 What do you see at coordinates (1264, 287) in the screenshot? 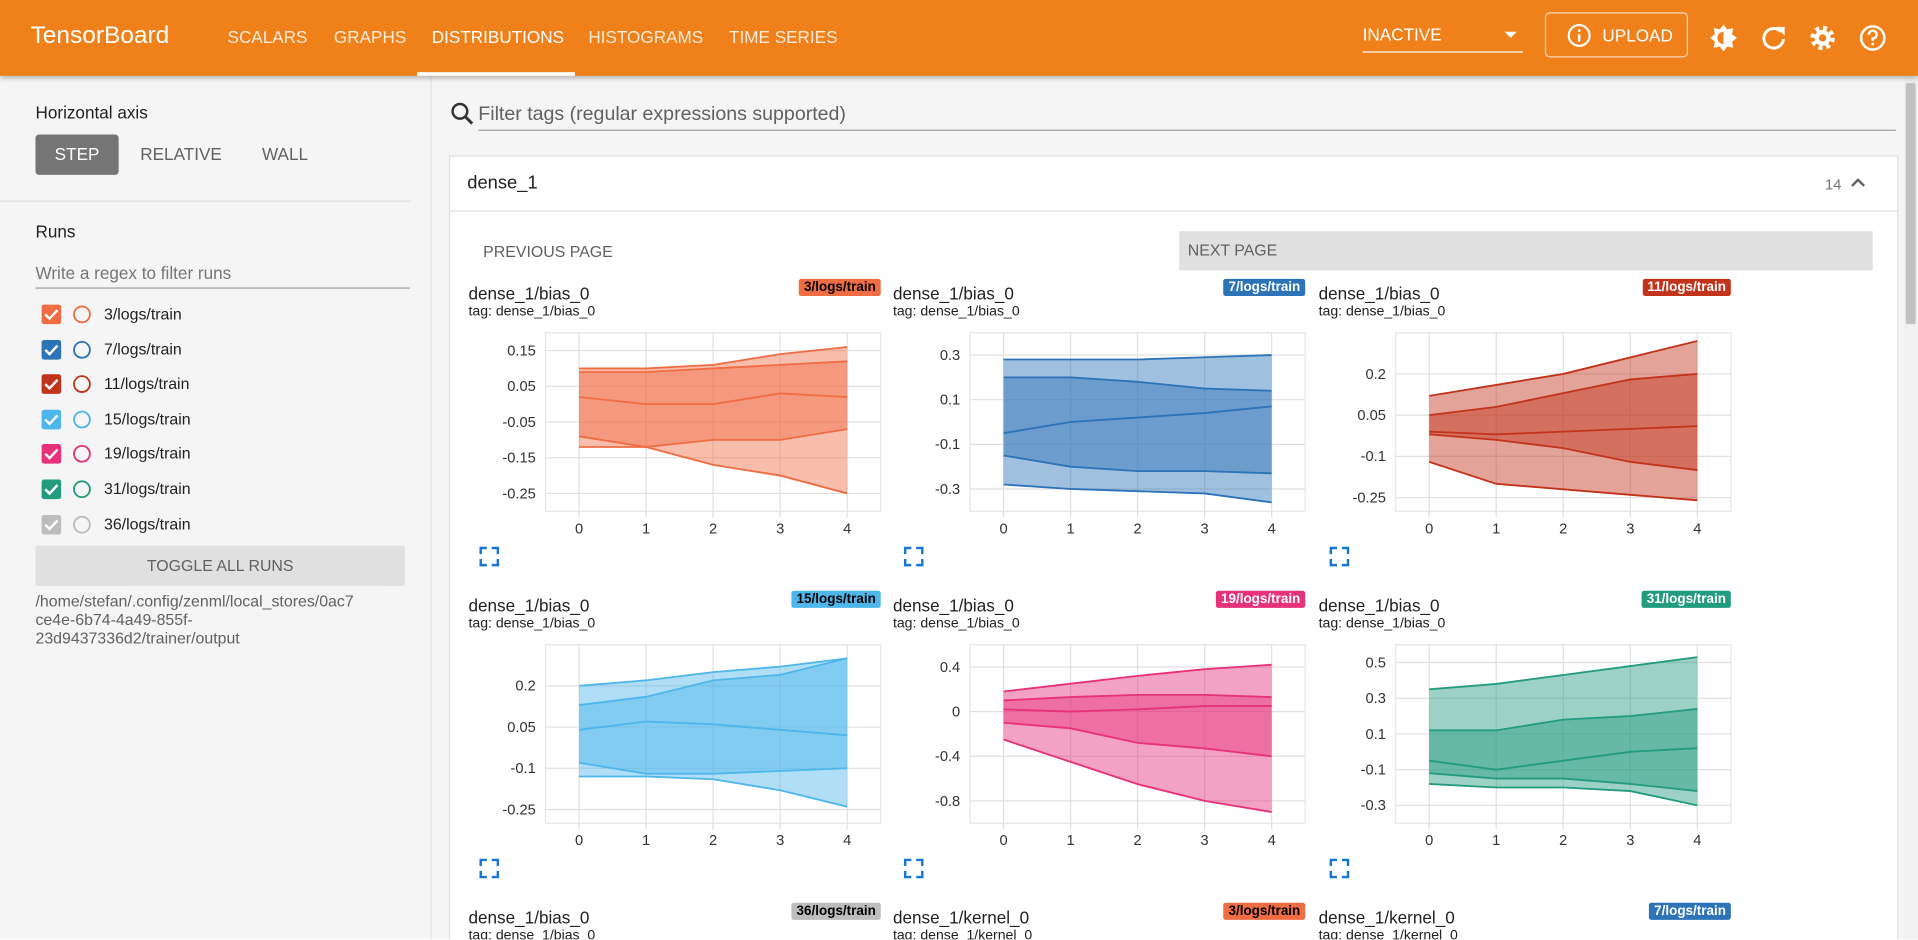
I see `run-badge: 7/logs/train` at bounding box center [1264, 287].